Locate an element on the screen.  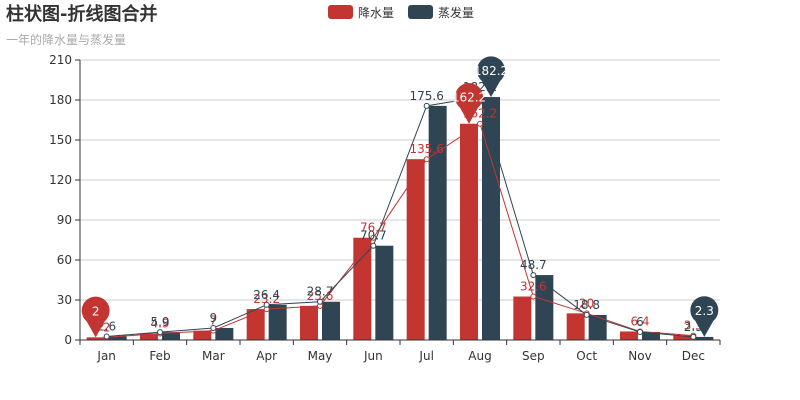
y-tick-label: 60 is located at coordinates (64, 260).